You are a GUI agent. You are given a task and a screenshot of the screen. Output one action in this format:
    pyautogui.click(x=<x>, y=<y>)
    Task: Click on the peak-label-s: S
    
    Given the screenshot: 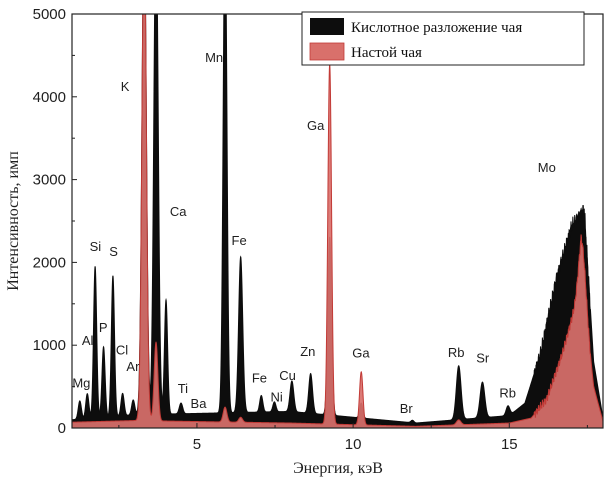 What is the action you would take?
    pyautogui.click(x=113, y=251)
    